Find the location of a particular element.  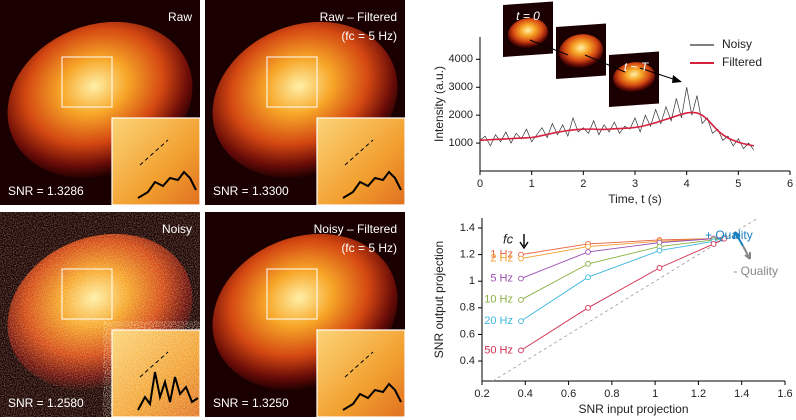

series-label: 1 Hz is located at coordinates (501, 254).